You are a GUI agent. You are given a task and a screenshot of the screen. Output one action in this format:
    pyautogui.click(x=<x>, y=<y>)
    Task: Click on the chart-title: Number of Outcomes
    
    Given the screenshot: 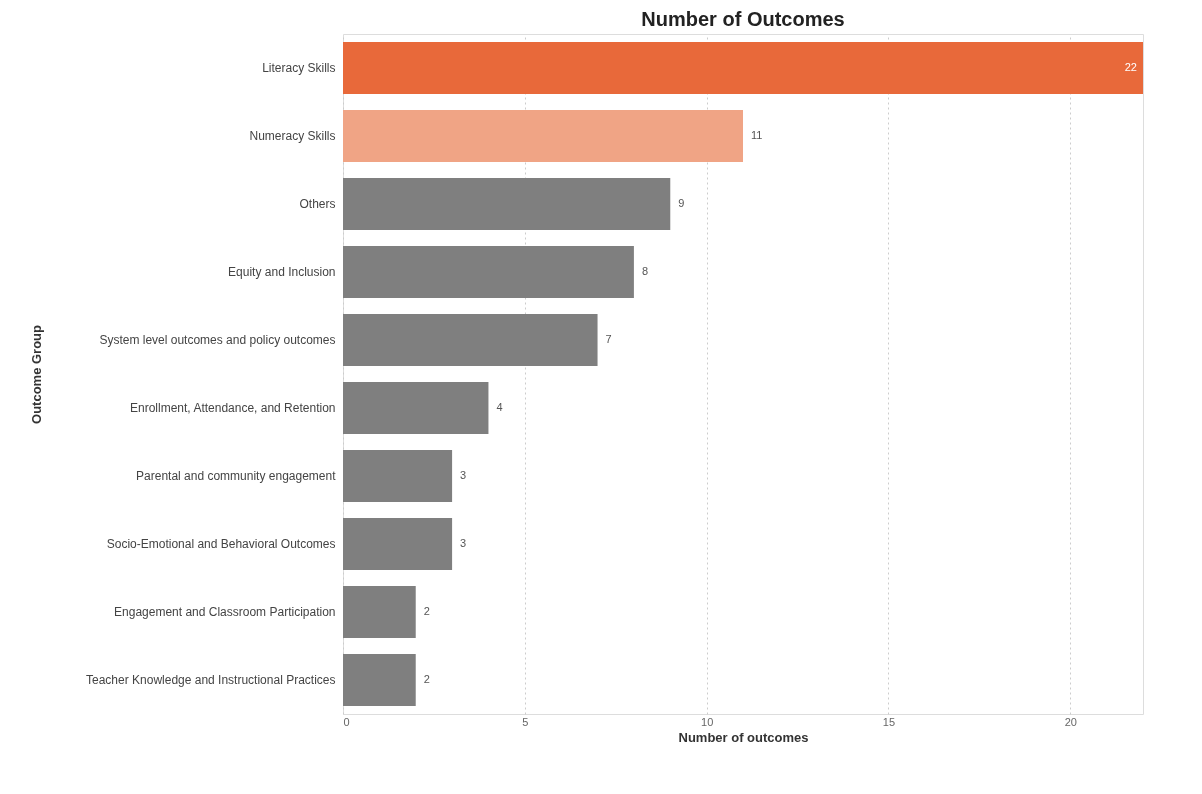 What is the action you would take?
    pyautogui.click(x=743, y=19)
    